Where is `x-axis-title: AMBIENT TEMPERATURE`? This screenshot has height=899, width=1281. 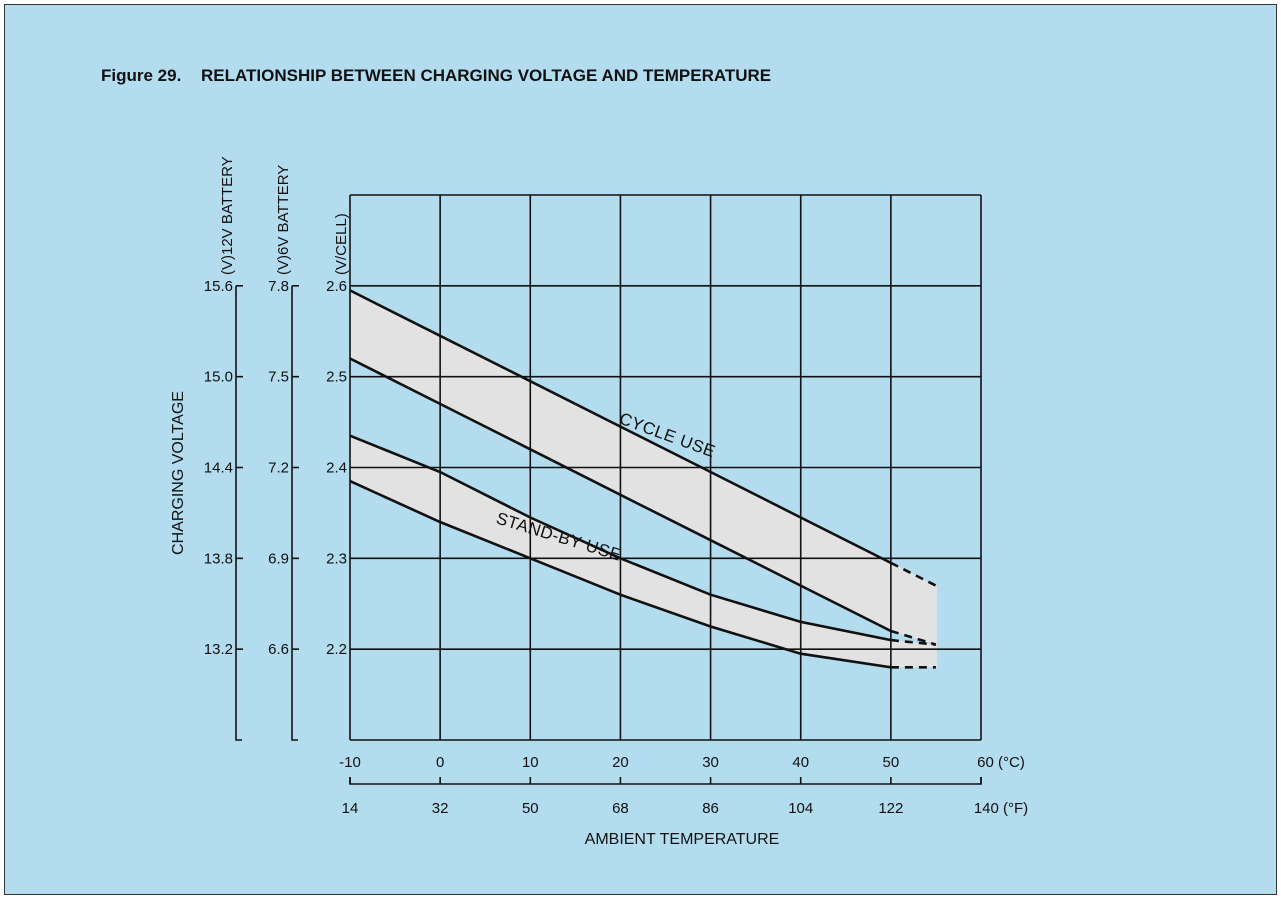 x-axis-title: AMBIENT TEMPERATURE is located at coordinates (682, 839).